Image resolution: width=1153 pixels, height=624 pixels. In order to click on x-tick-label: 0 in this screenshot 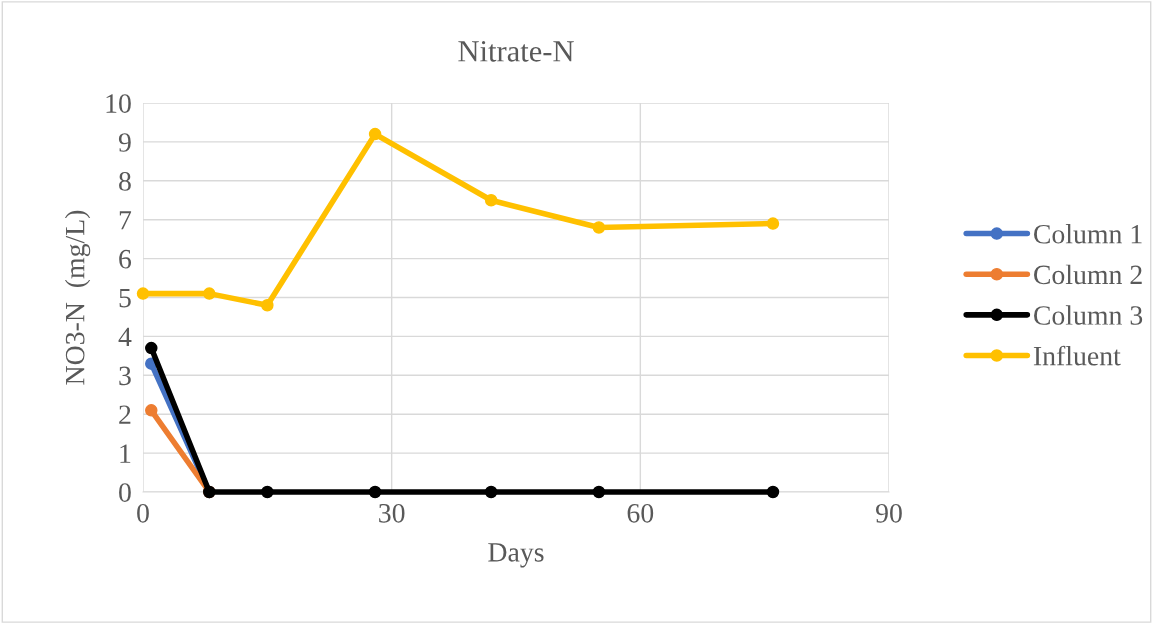, I will do `click(143, 513)`.